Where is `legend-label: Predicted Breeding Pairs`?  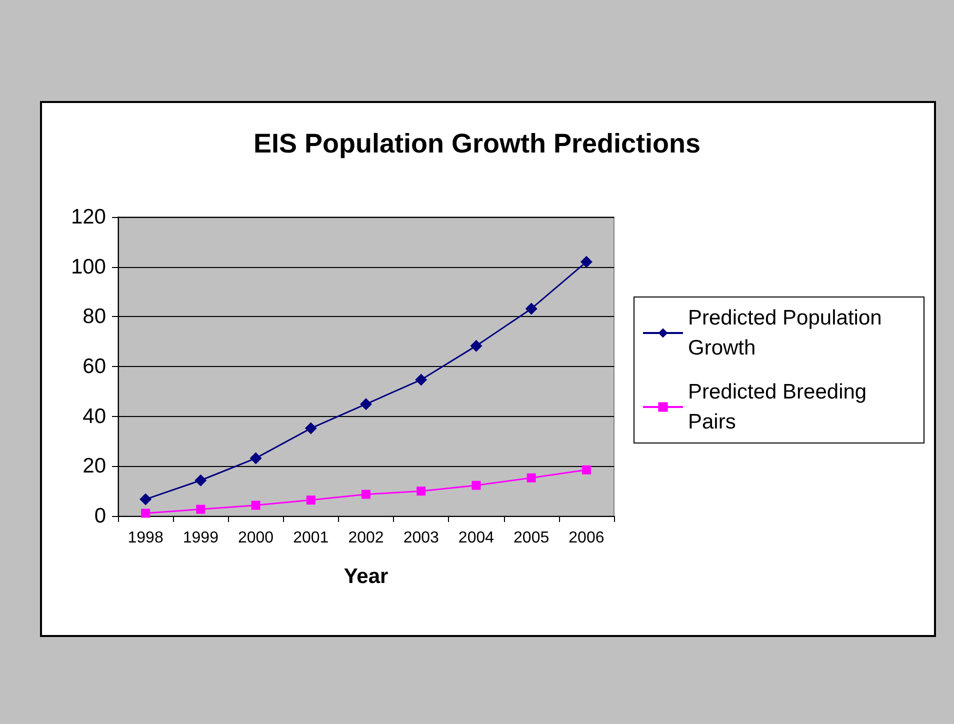
legend-label: Predicted Breeding Pairs is located at coordinates (780, 407).